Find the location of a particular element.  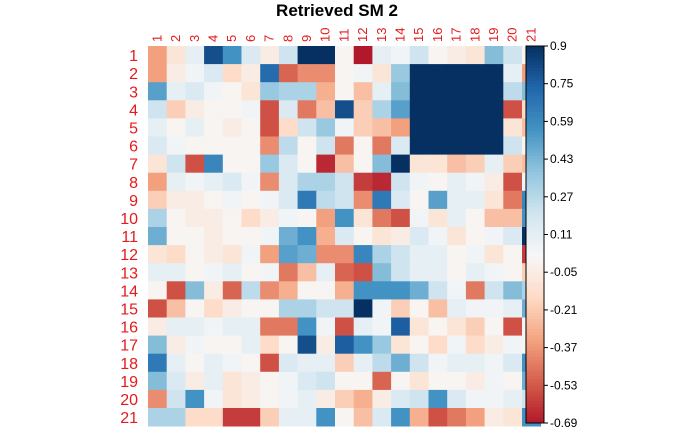

heatmap-cell-r11-c9 is located at coordinates (307, 236).